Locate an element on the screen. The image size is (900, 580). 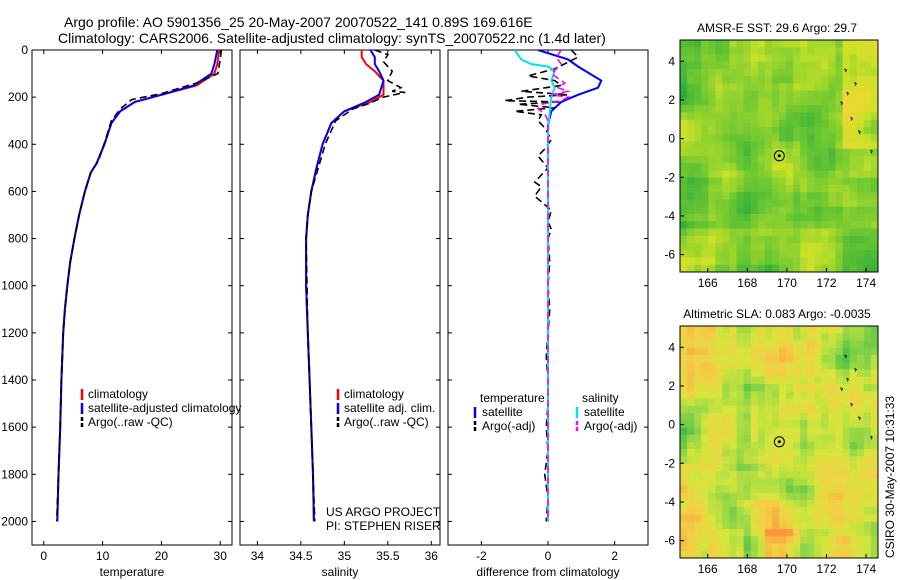
sst-map-ytick-label: 2 is located at coordinates (671, 100).